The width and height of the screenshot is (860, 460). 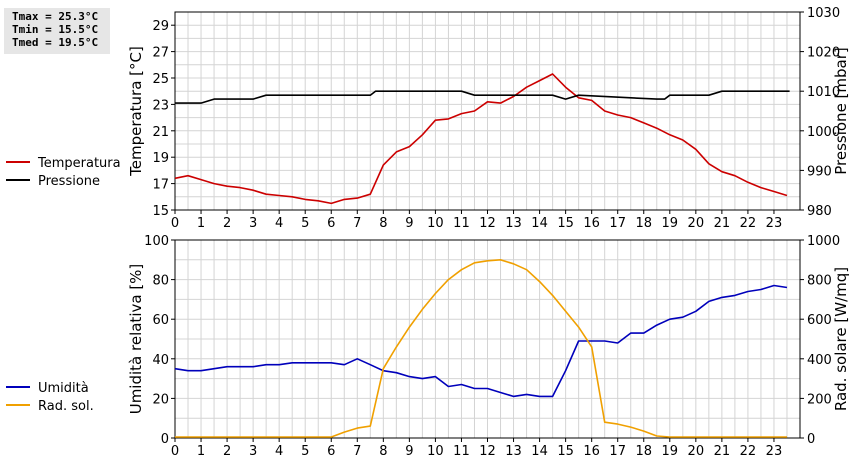 What do you see at coordinates (160, 158) in the screenshot?
I see `left-y-tick-label: 19` at bounding box center [160, 158].